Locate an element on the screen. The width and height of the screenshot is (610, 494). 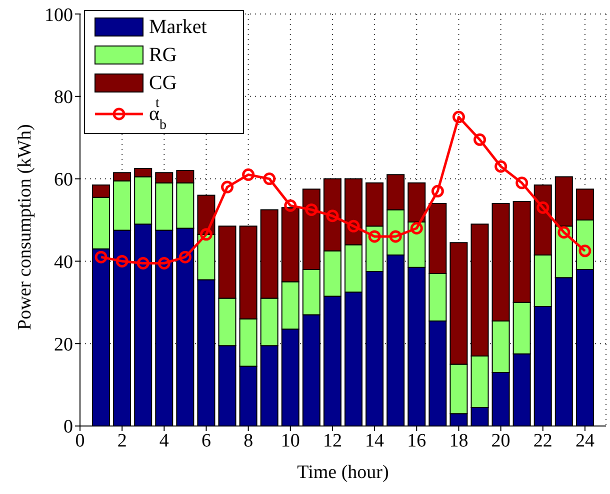
x-tick-label: 18 is located at coordinates (458, 441).